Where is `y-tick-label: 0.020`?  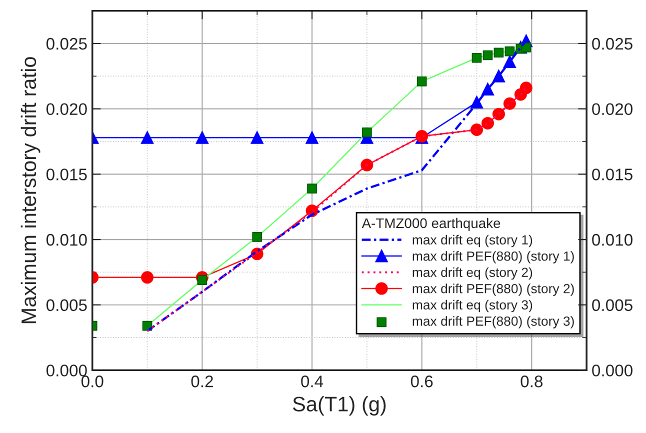 y-tick-label: 0.020 is located at coordinates (66, 109).